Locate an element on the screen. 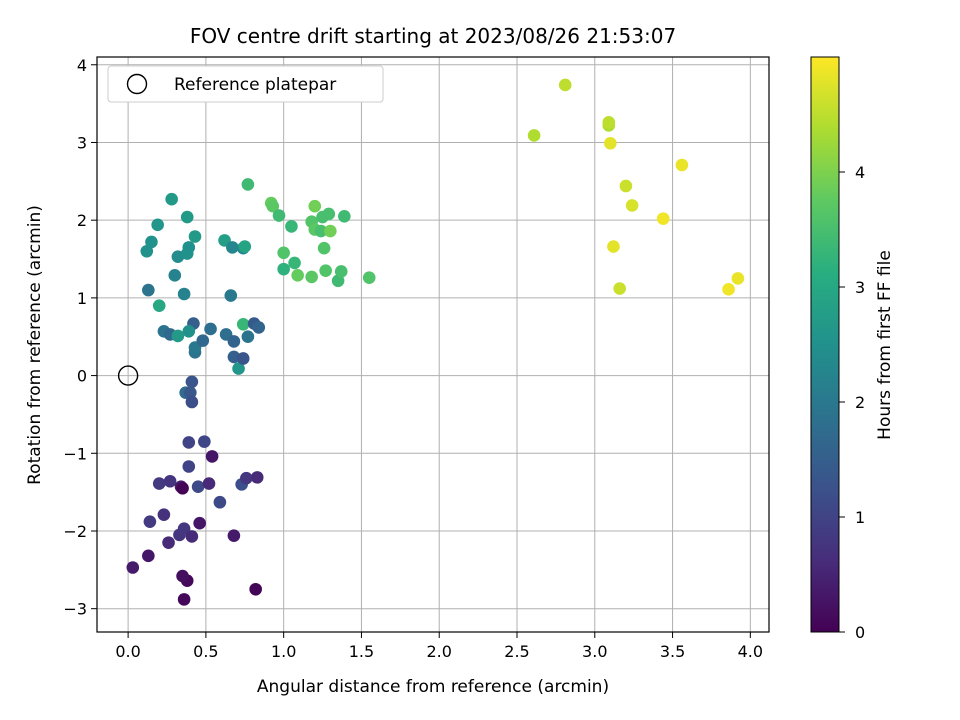  x-tick-label: 2.5 is located at coordinates (516, 651).